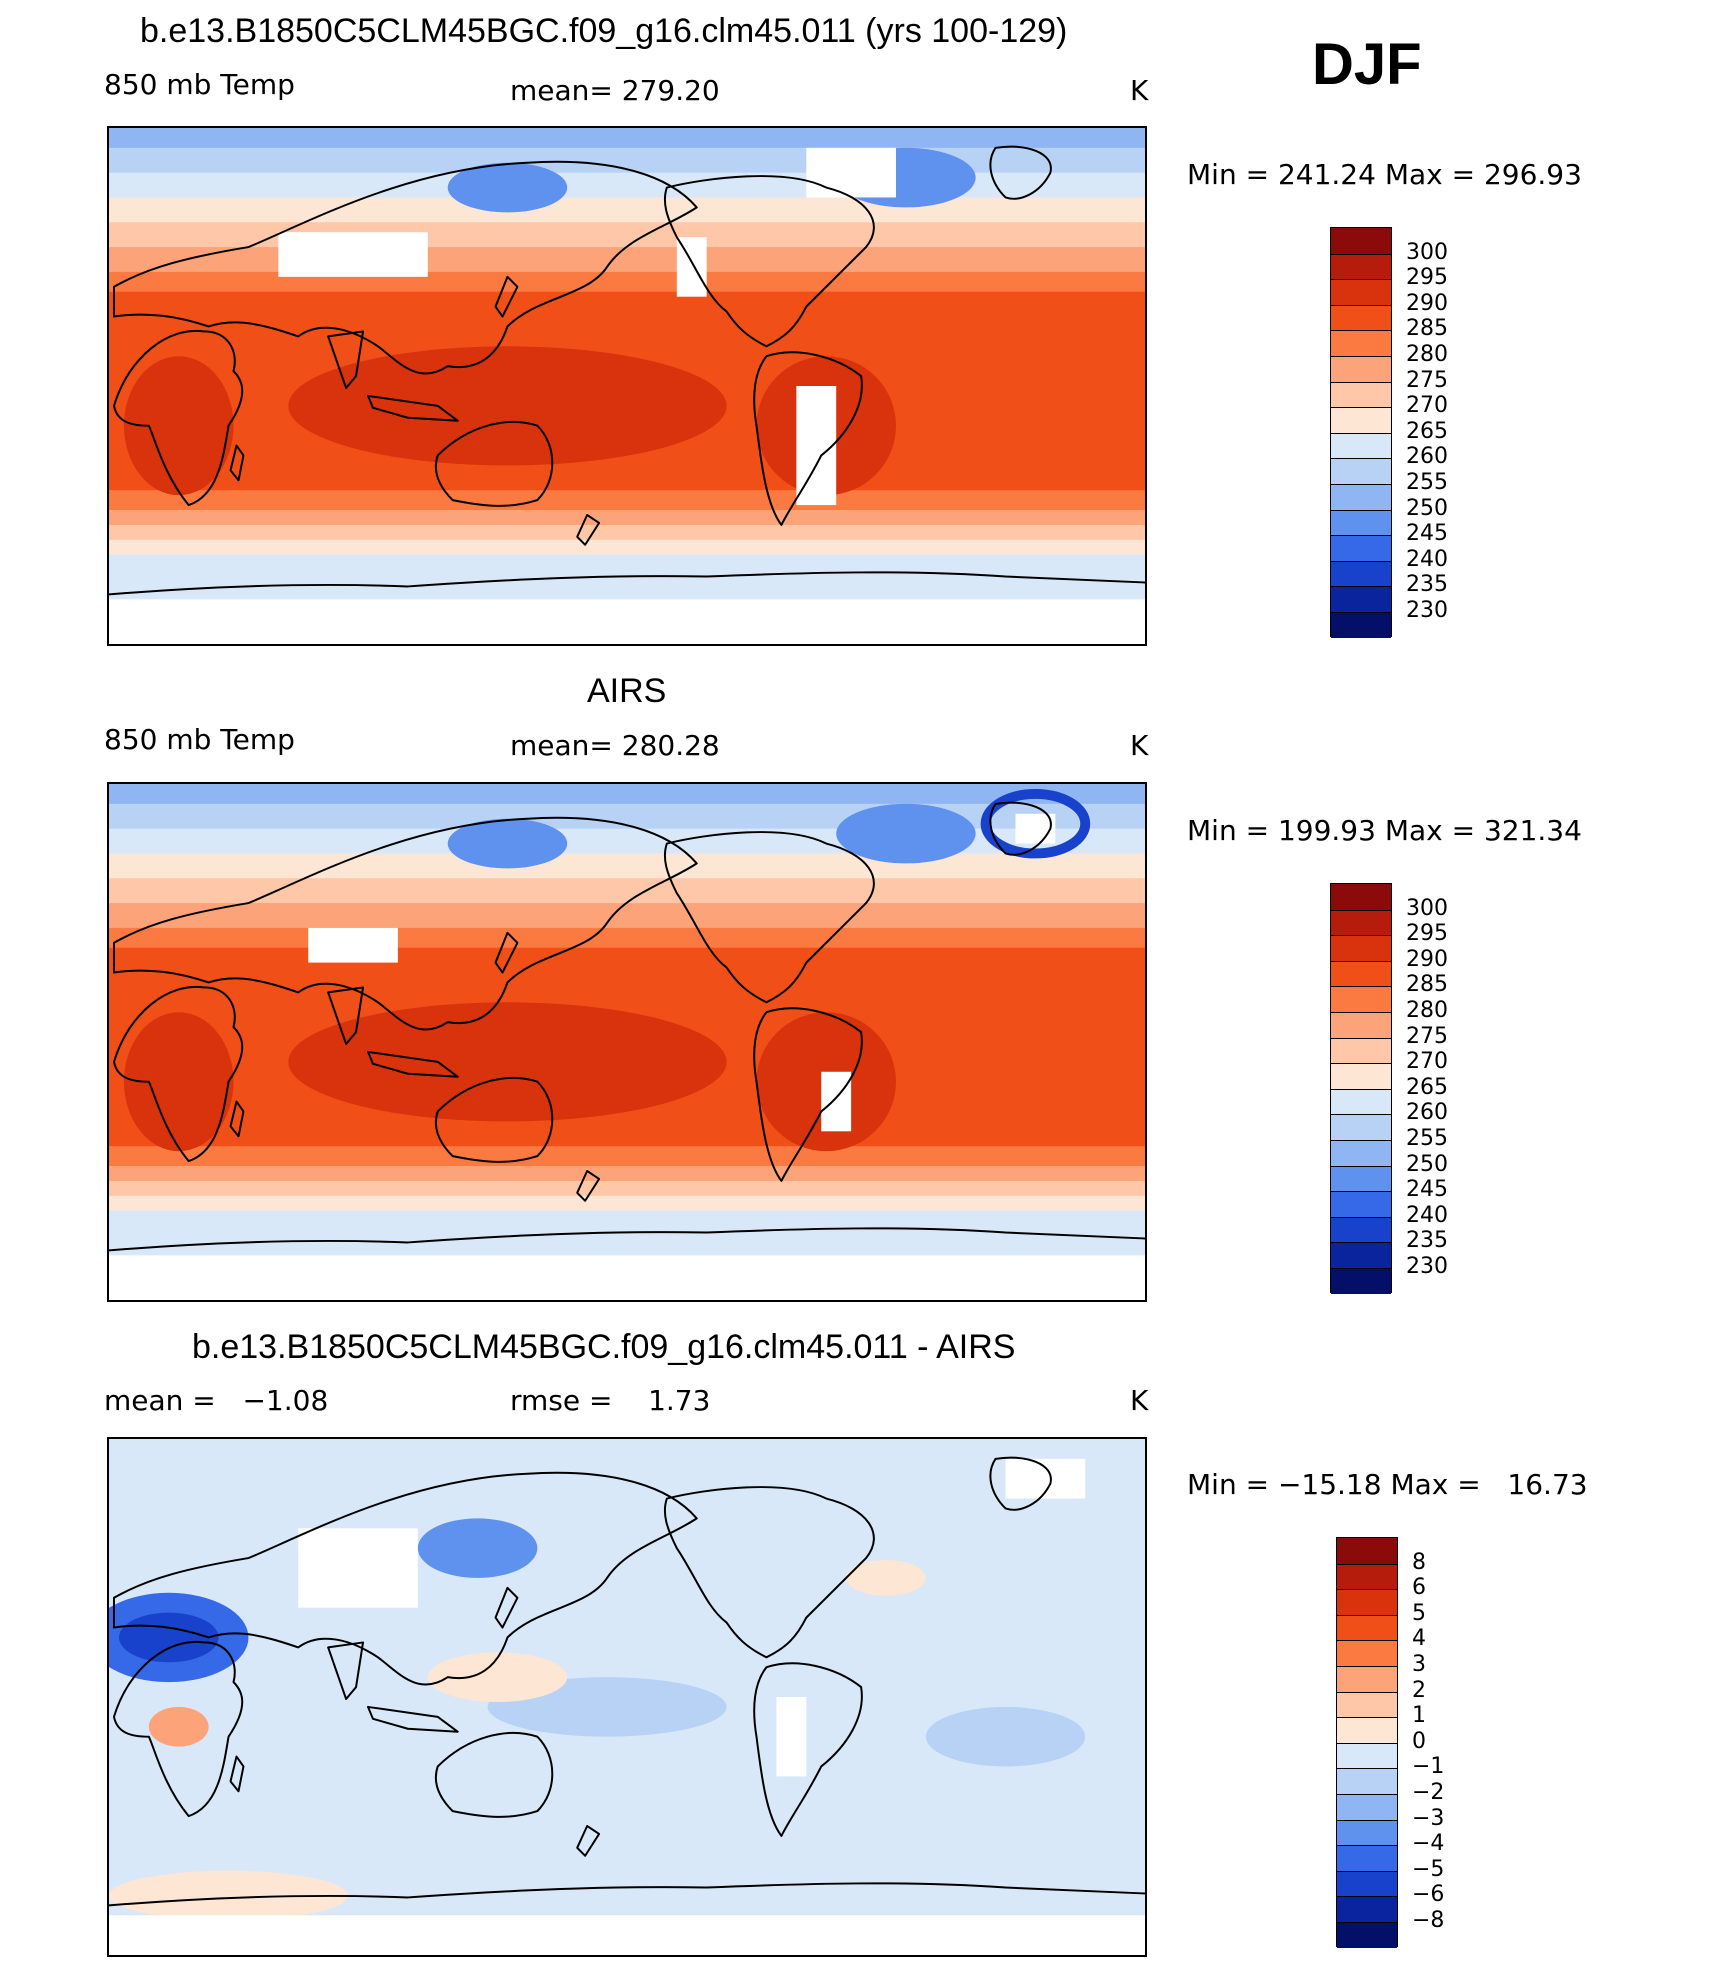 This screenshot has height=1963, width=1710. Describe the element at coordinates (1427, 508) in the screenshot. I see `colorbar-tick-label: 250` at that location.